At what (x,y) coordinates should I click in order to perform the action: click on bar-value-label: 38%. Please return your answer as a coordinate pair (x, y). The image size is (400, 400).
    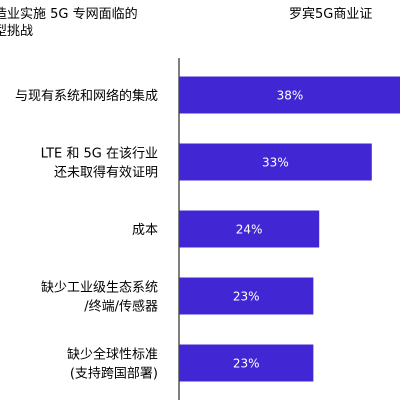
    Looking at the image, I should click on (290, 96).